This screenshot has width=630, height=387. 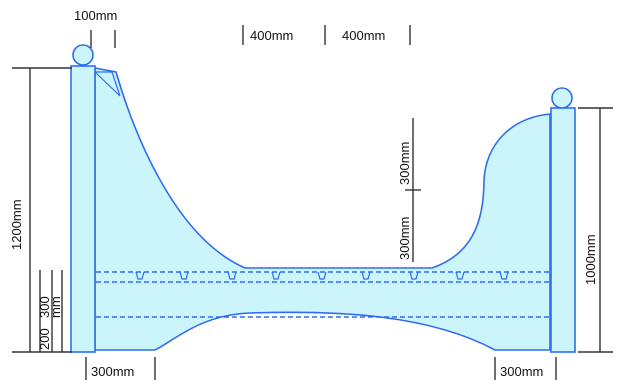 I want to click on label-left-height: 1200mm, so click(x=16, y=224).